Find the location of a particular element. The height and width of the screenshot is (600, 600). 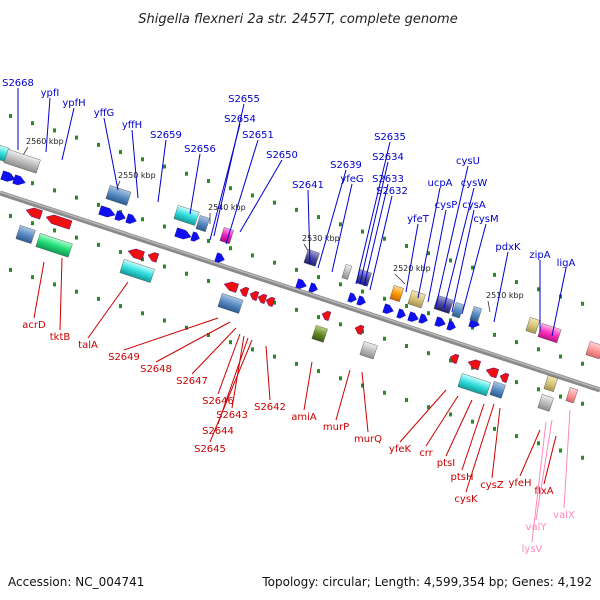

gene-label: murP is located at coordinates (336, 427).